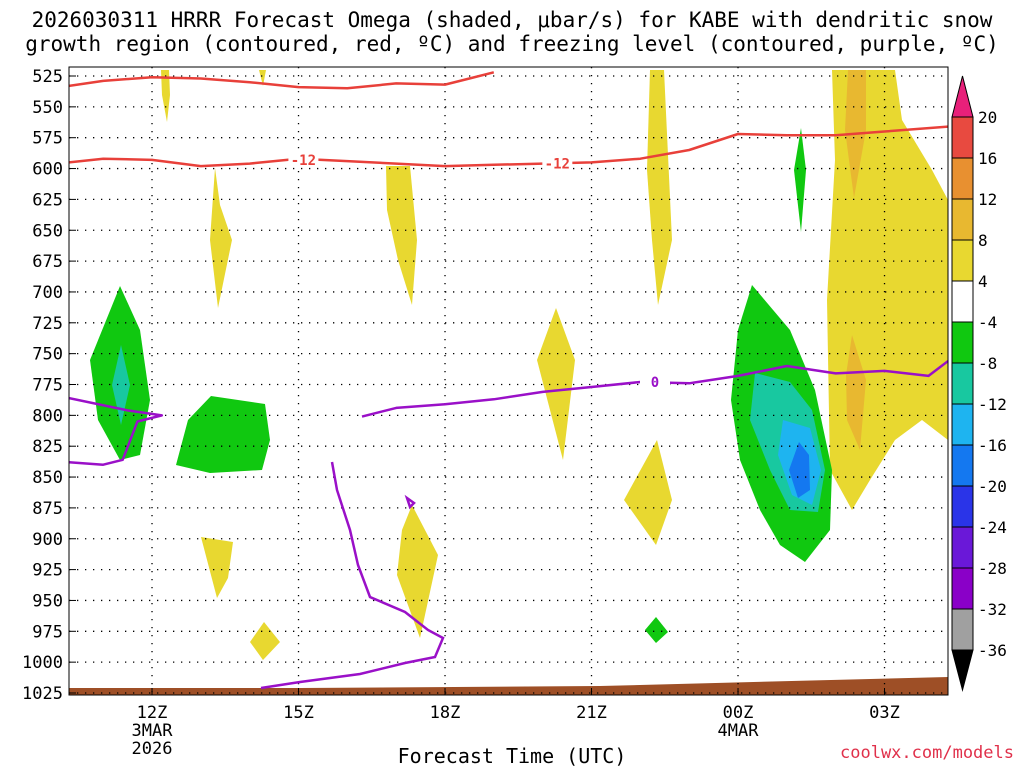 This screenshot has width=1024, height=768. What do you see at coordinates (47, 632) in the screenshot?
I see `y-tick-label: 975` at bounding box center [47, 632].